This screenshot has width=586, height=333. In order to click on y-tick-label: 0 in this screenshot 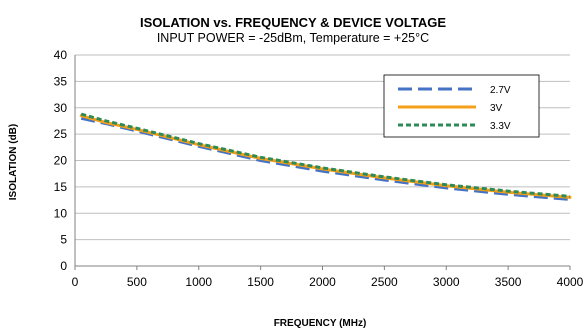, I will do `click(63, 266)`.